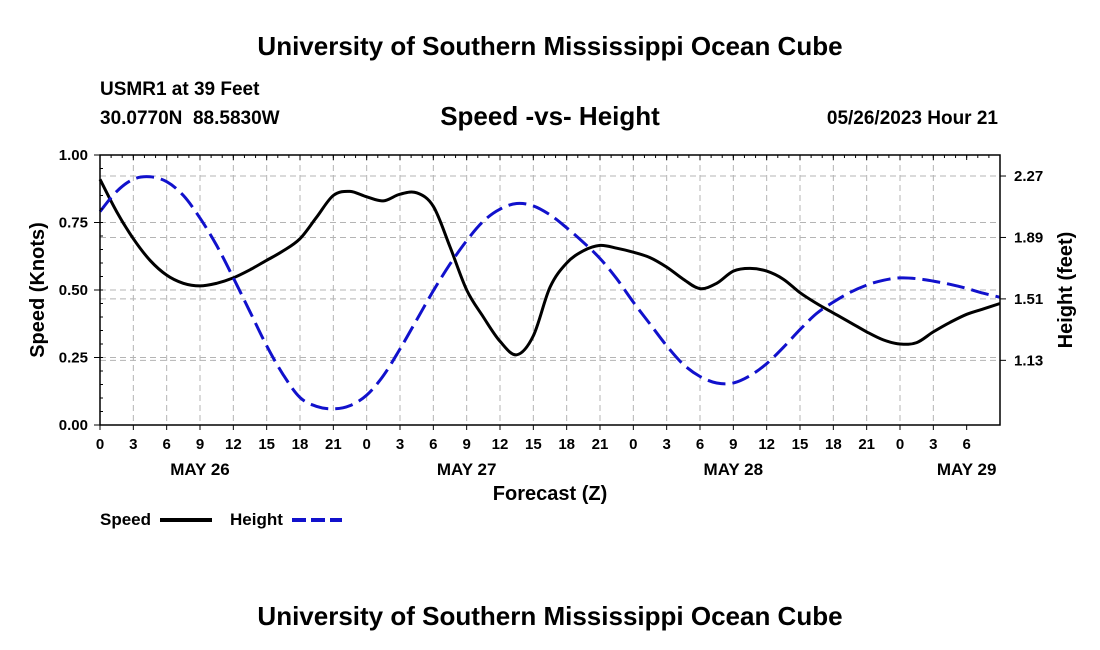  What do you see at coordinates (550, 494) in the screenshot?
I see `x-axis-label: Forecast (Z)` at bounding box center [550, 494].